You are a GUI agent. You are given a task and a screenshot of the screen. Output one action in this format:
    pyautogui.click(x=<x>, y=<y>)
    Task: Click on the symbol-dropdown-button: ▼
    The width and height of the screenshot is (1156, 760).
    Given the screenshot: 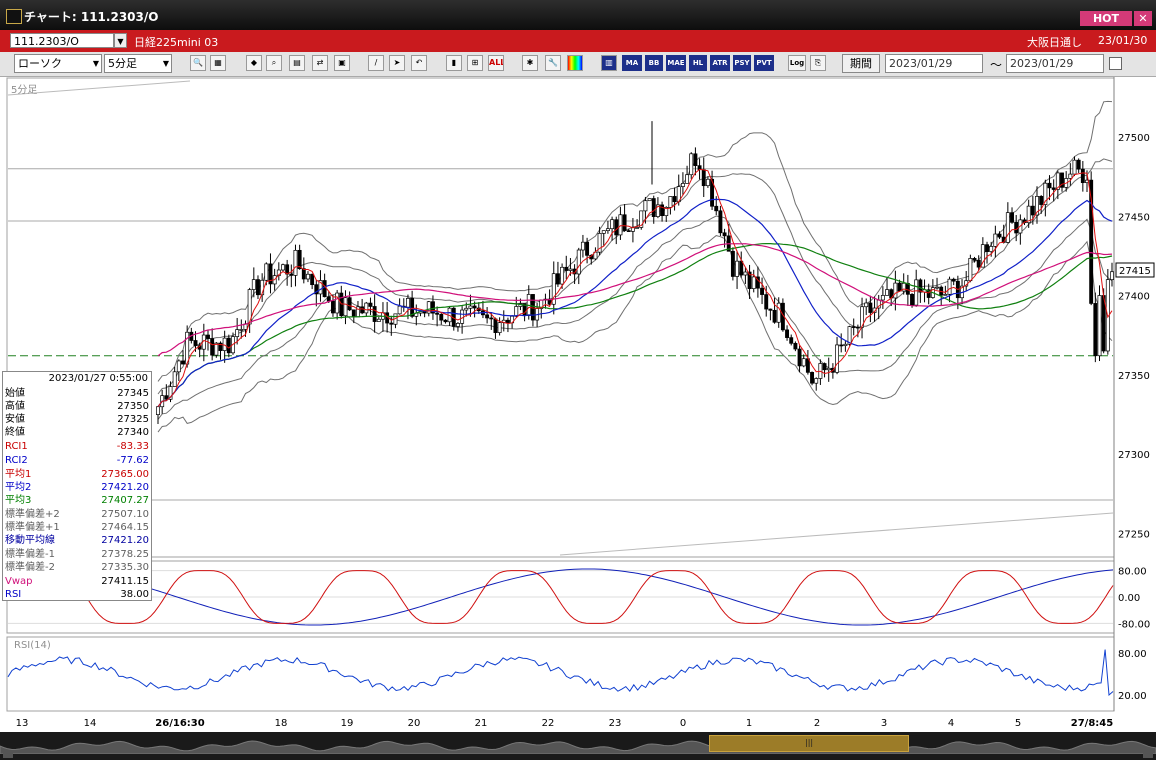 What is the action you would take?
    pyautogui.click(x=120, y=40)
    